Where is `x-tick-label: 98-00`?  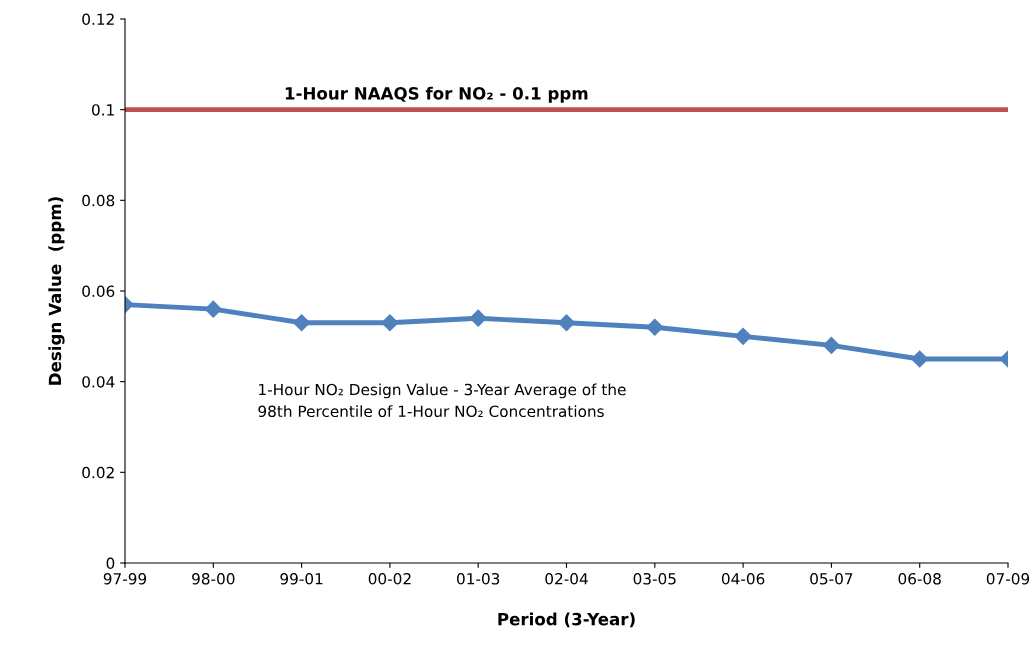
x-tick-label: 98-00 is located at coordinates (213, 578).